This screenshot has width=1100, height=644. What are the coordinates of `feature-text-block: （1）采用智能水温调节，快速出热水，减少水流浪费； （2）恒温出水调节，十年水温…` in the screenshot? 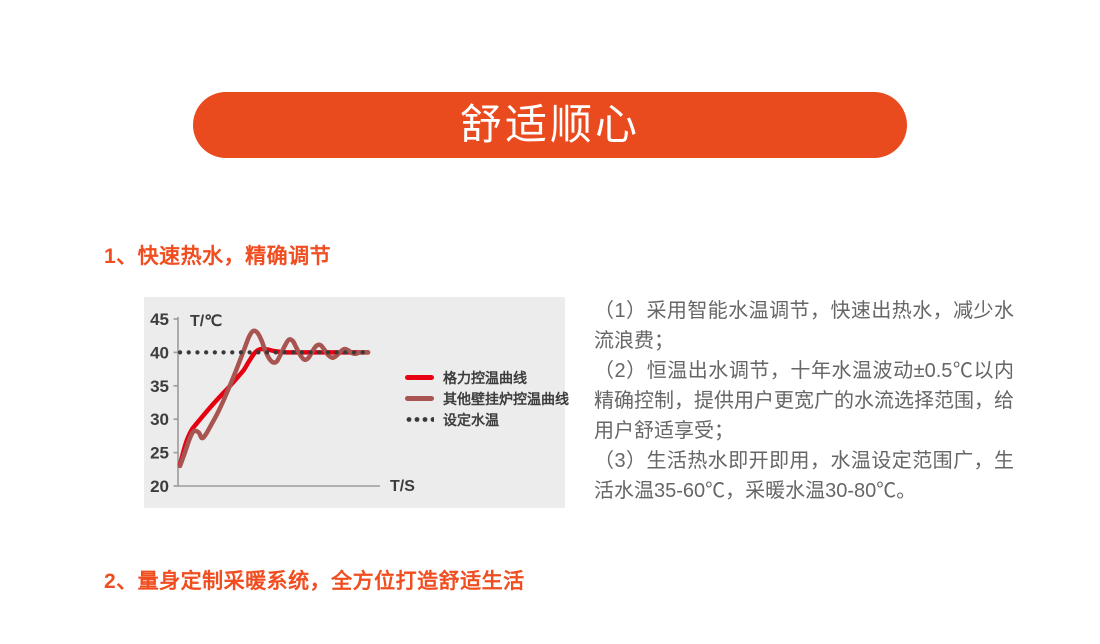 It's located at (804, 401).